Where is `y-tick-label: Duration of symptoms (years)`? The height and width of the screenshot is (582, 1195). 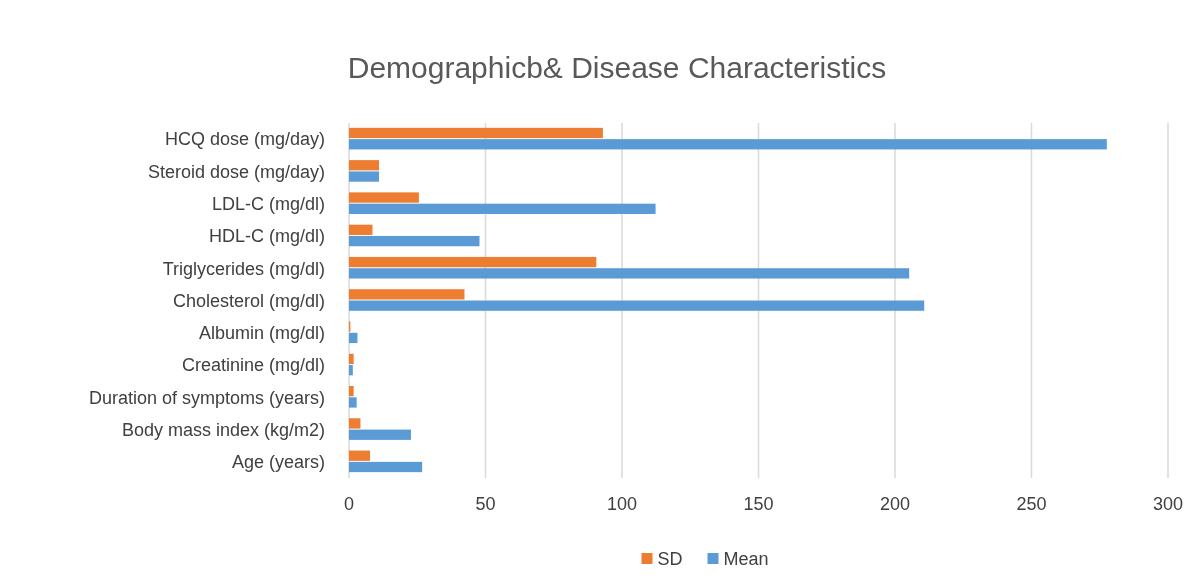 y-tick-label: Duration of symptoms (years) is located at coordinates (206, 397).